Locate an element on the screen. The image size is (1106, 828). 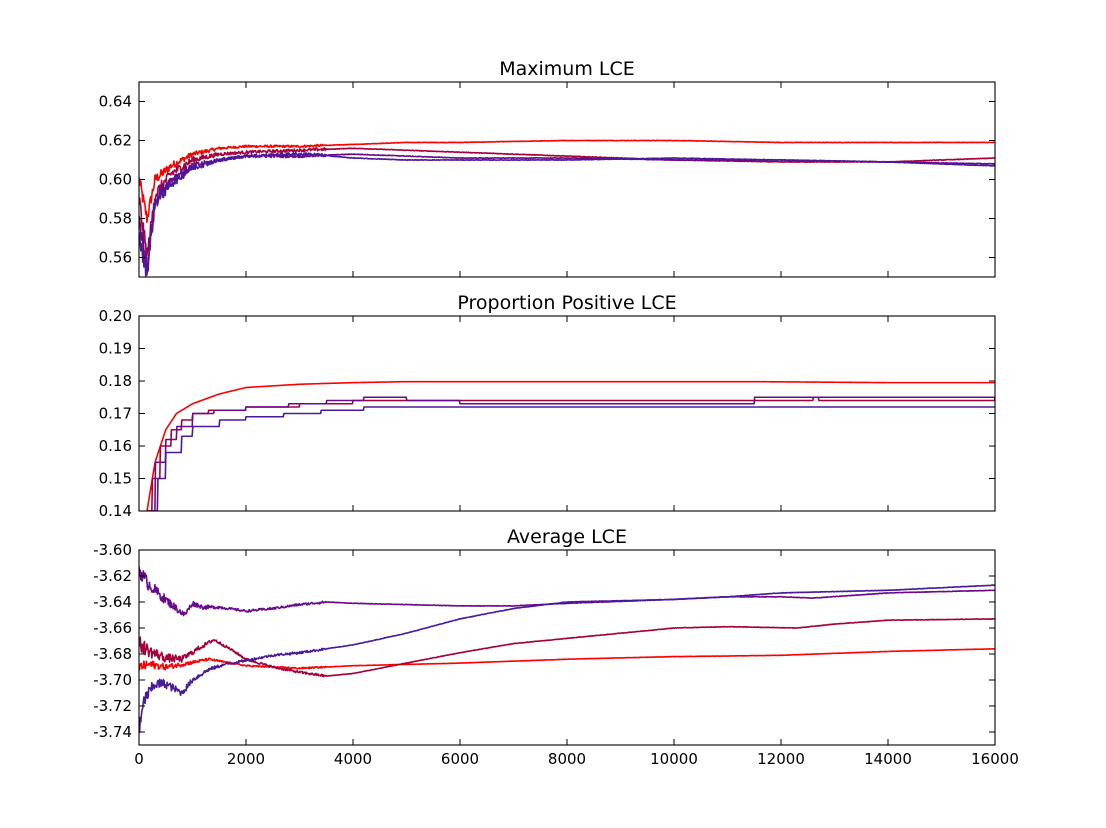
x-tick-label: 4000 is located at coordinates (353, 759).